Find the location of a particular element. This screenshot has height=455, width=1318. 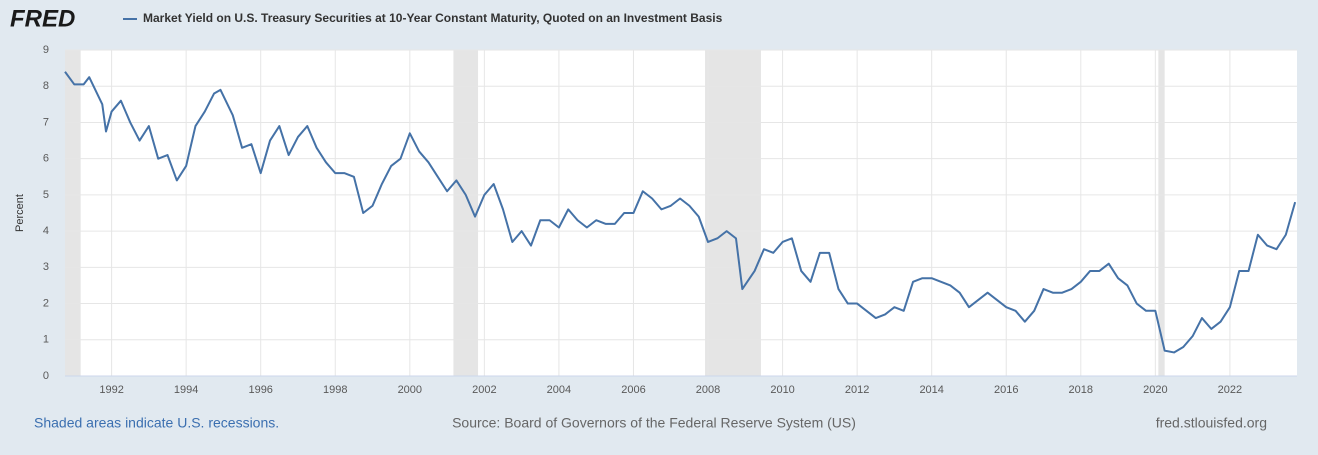

y-tick-label: 8 is located at coordinates (46, 86).